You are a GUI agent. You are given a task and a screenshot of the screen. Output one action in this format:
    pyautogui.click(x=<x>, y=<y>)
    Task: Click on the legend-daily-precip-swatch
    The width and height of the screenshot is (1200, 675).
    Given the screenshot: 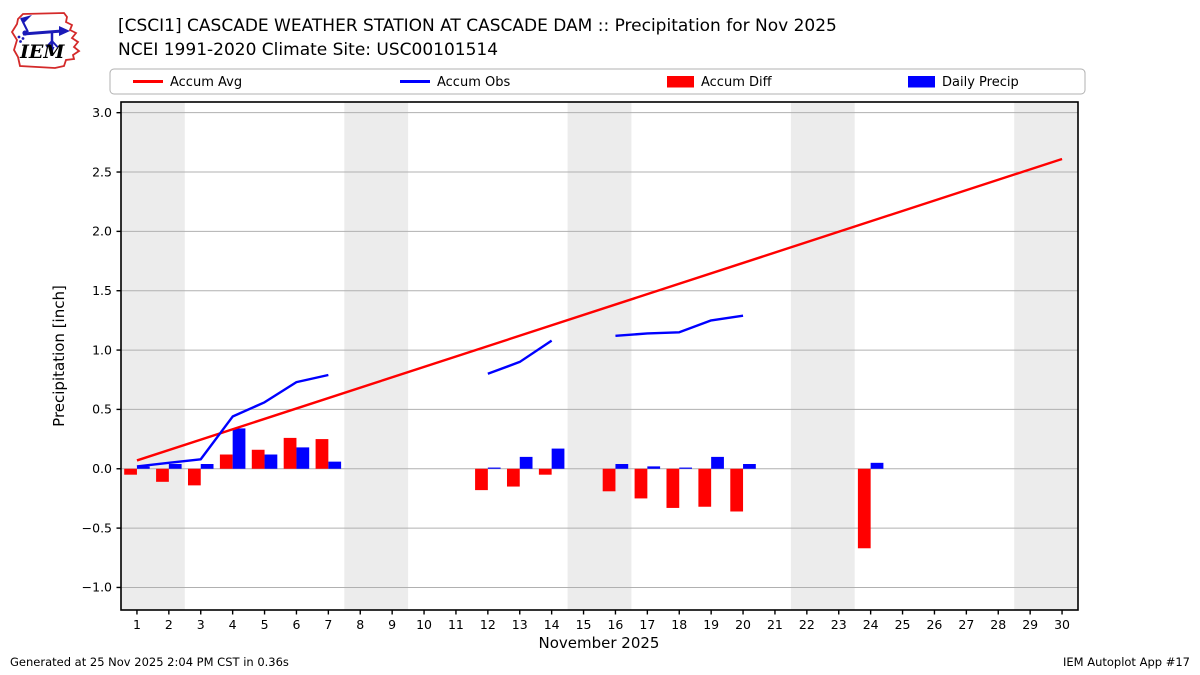 What is the action you would take?
    pyautogui.click(x=921, y=82)
    